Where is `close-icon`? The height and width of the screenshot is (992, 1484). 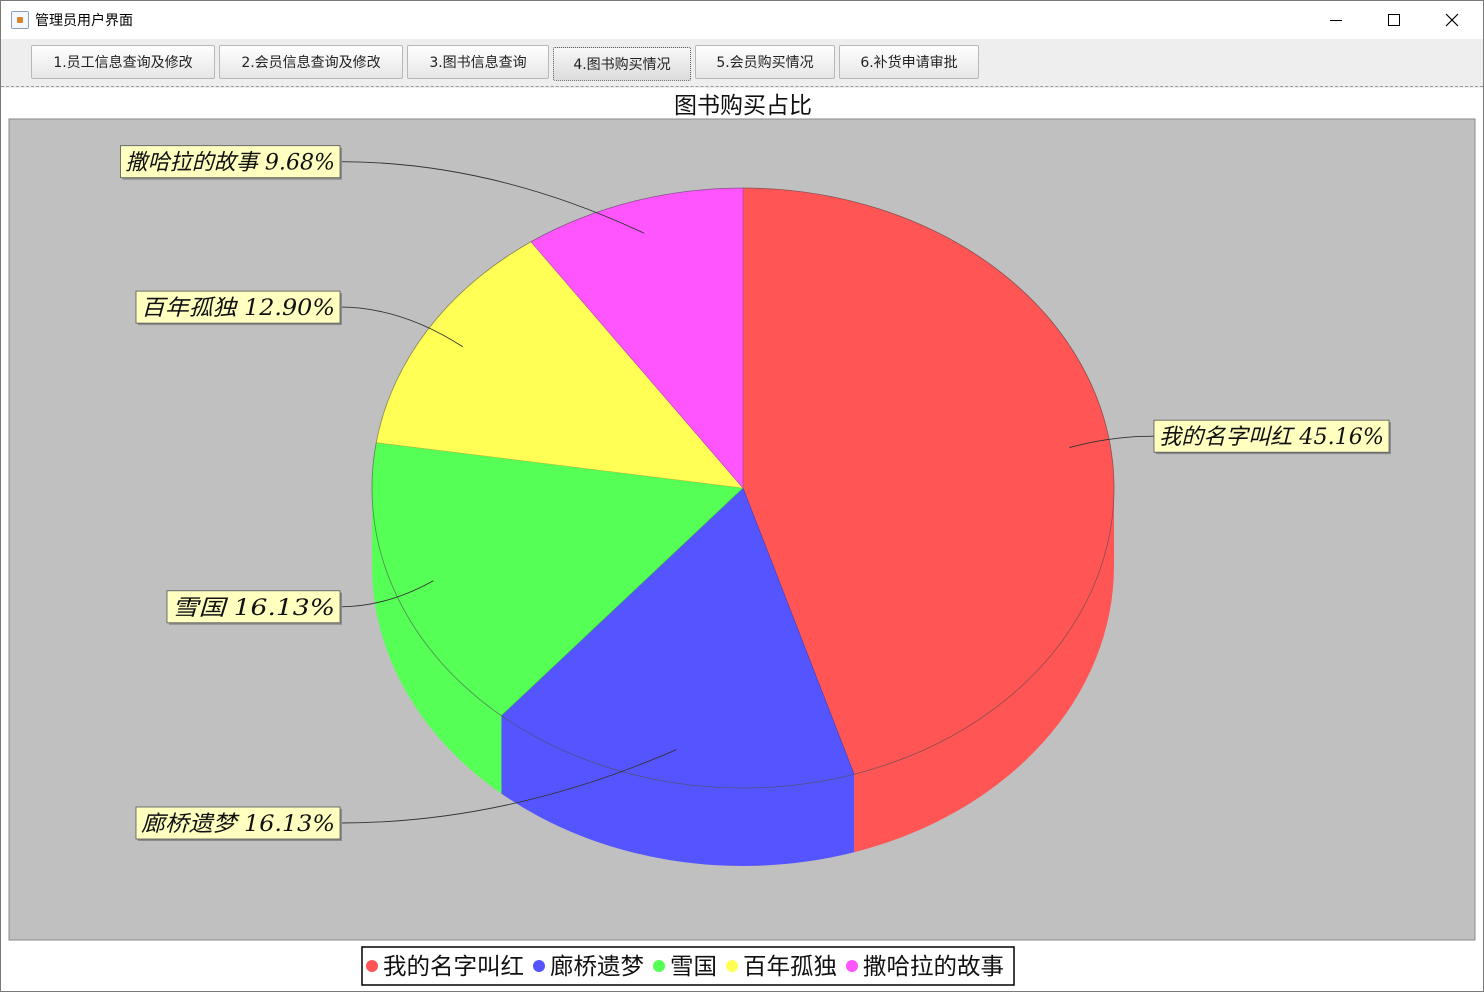 close-icon is located at coordinates (1452, 20).